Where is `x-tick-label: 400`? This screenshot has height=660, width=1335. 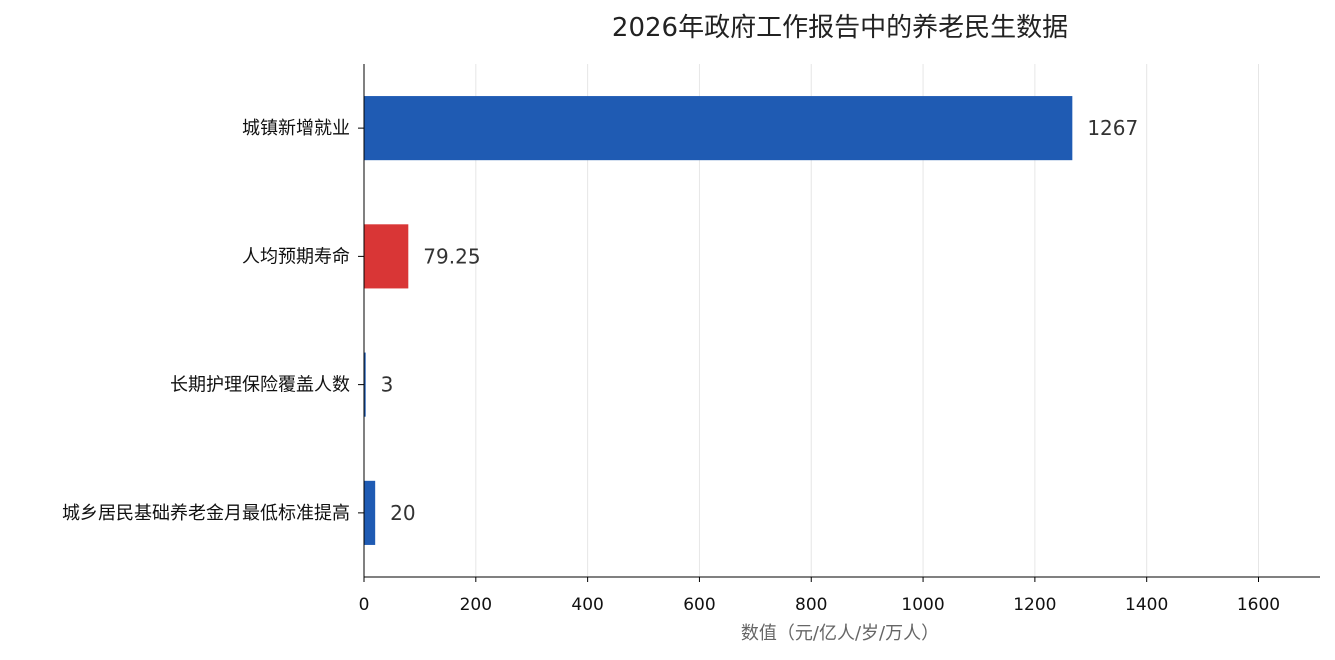
x-tick-label: 400 is located at coordinates (587, 605).